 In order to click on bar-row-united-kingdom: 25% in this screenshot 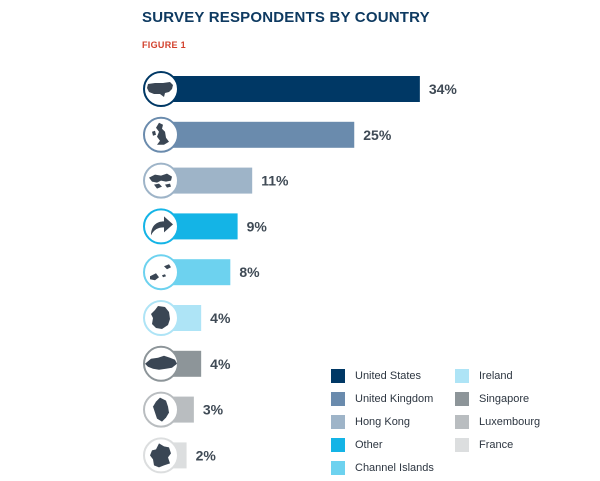, I will do `click(267, 134)`.